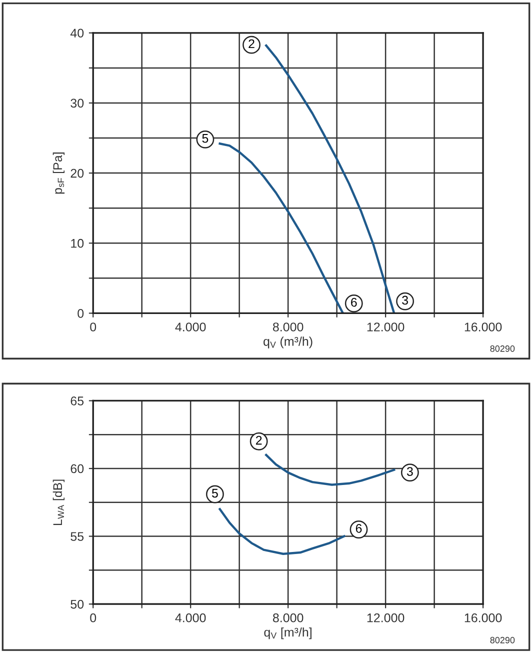 The width and height of the screenshot is (532, 658). What do you see at coordinates (77, 469) in the screenshot?
I see `y-tick-label: 60` at bounding box center [77, 469].